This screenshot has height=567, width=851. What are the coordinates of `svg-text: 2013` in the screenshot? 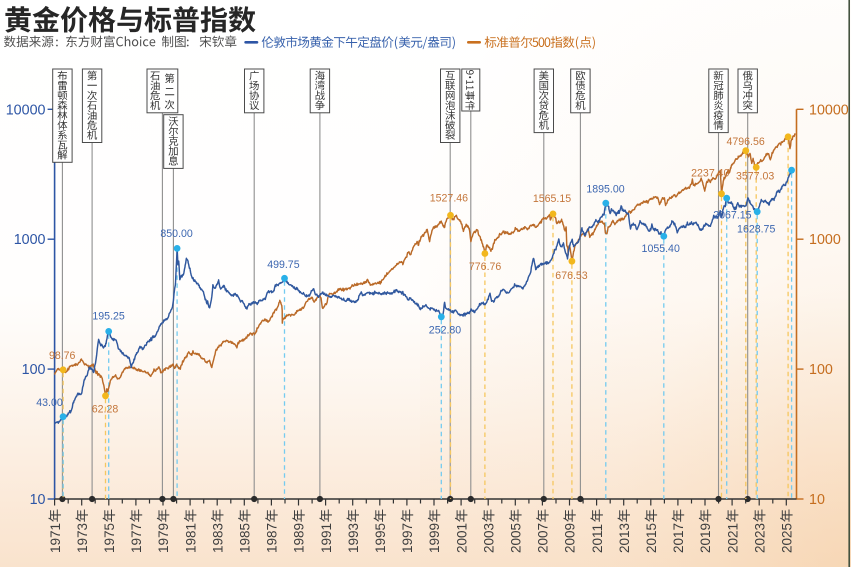 It's located at (624, 538).